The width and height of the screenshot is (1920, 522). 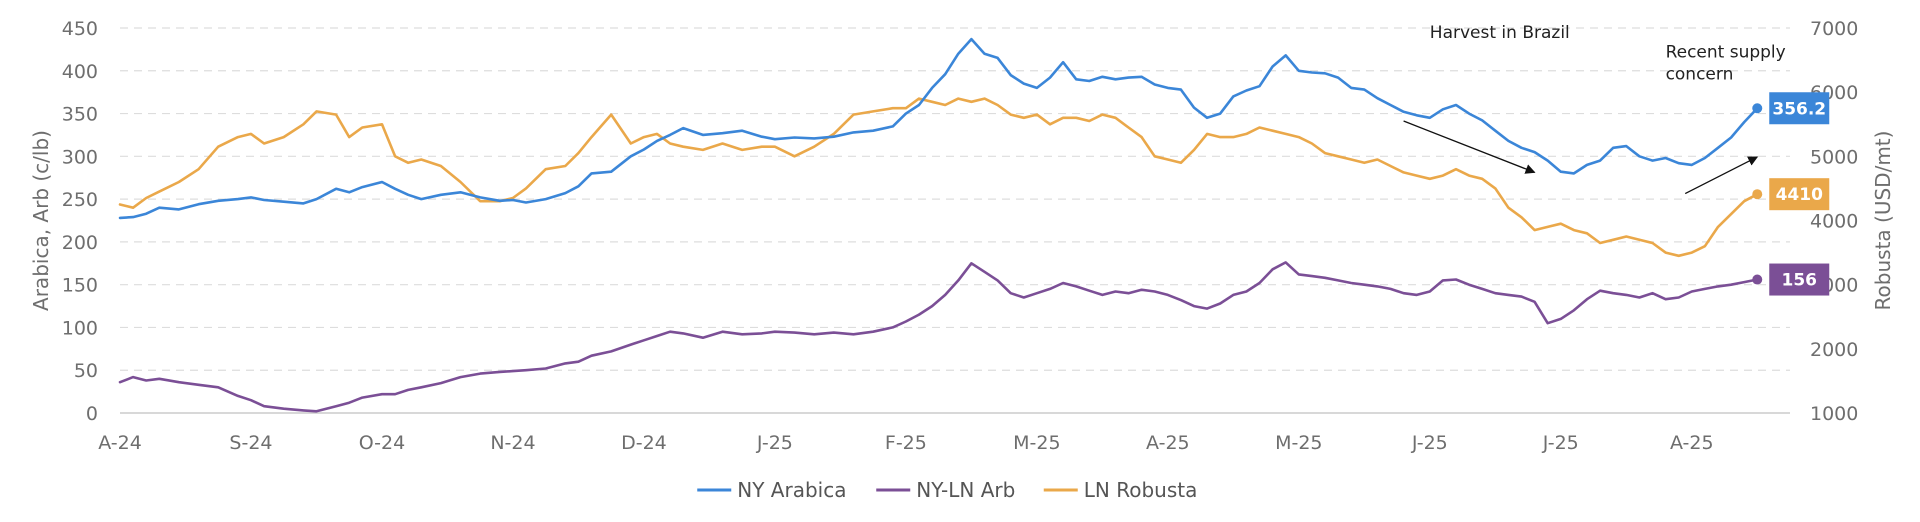 I want to click on y2-tick-label: 2000, so click(x=1834, y=350).